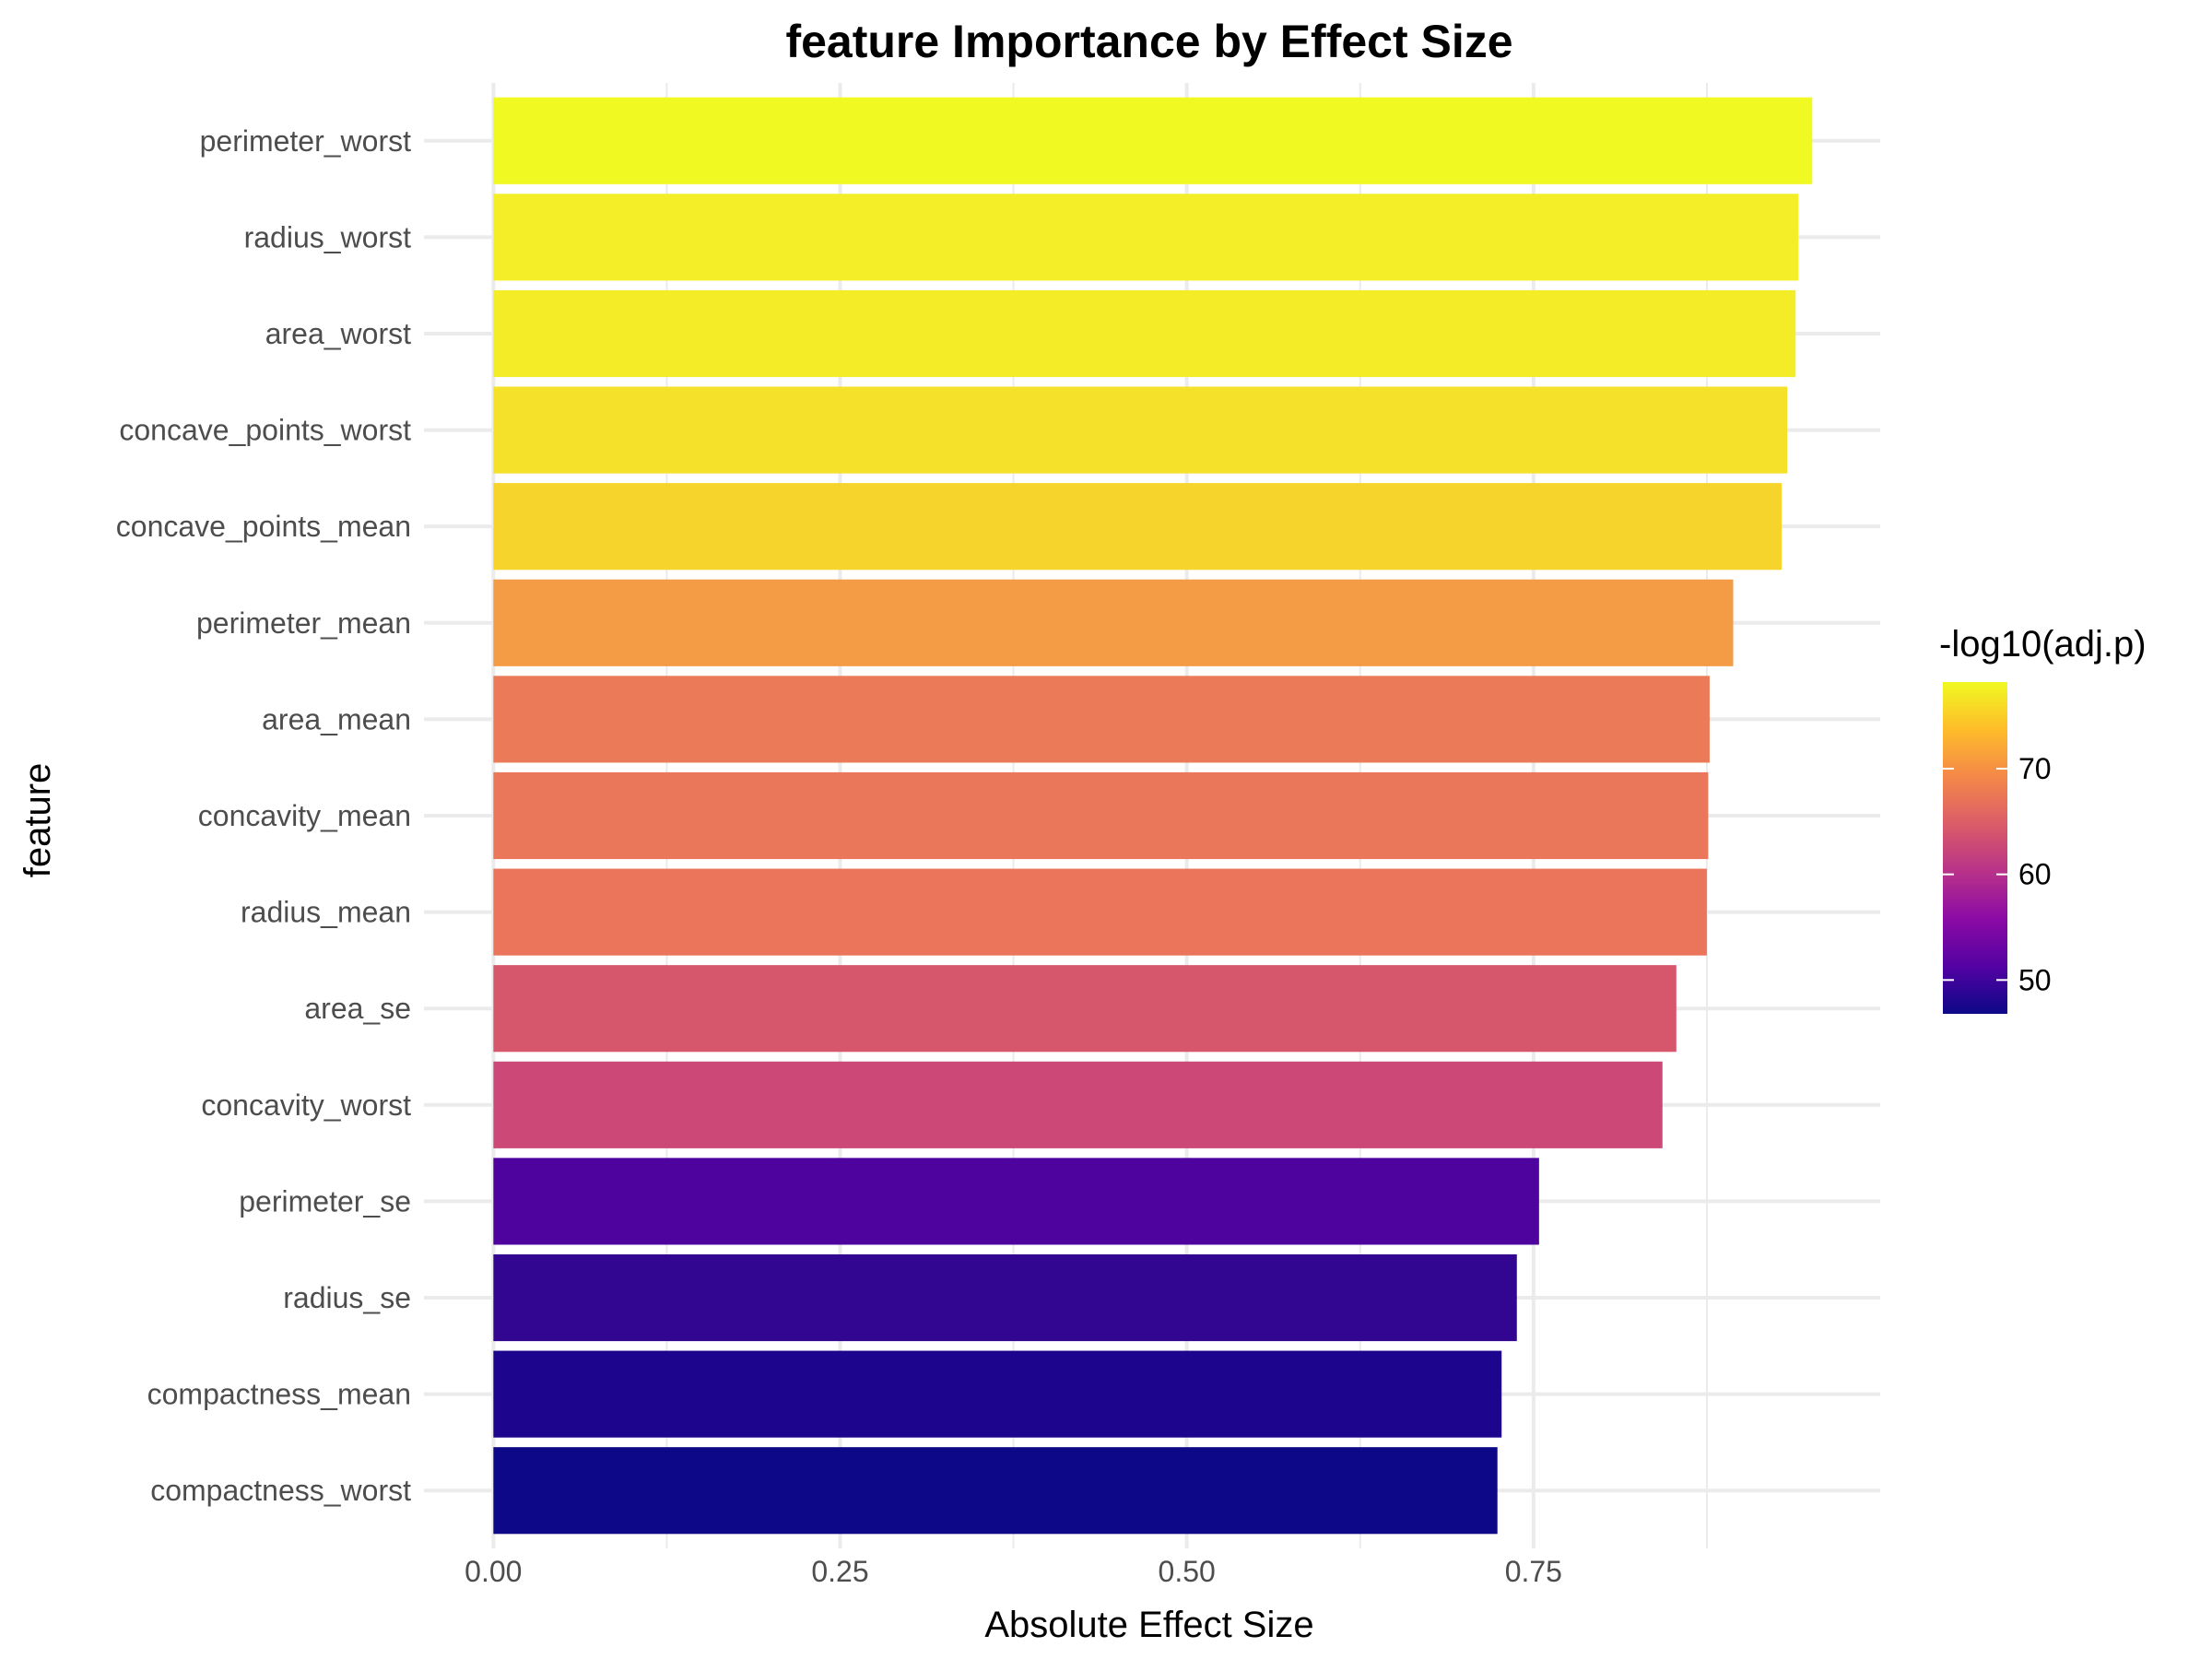 This screenshot has height=1659, width=2212. What do you see at coordinates (493, 1571) in the screenshot?
I see `x-tick-label: 0.00` at bounding box center [493, 1571].